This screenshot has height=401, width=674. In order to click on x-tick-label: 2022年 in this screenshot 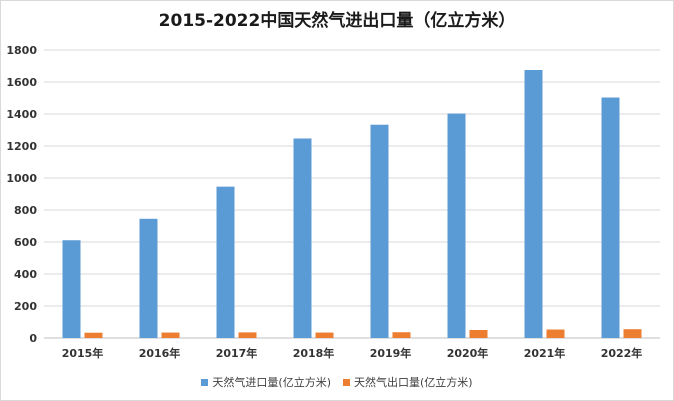, I will do `click(622, 353)`.